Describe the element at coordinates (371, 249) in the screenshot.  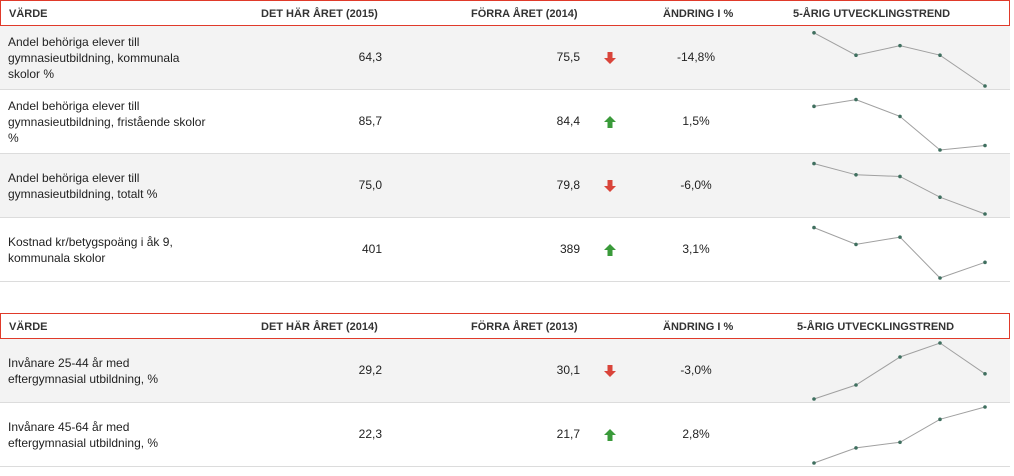
I see `current-value: 401` at that location.